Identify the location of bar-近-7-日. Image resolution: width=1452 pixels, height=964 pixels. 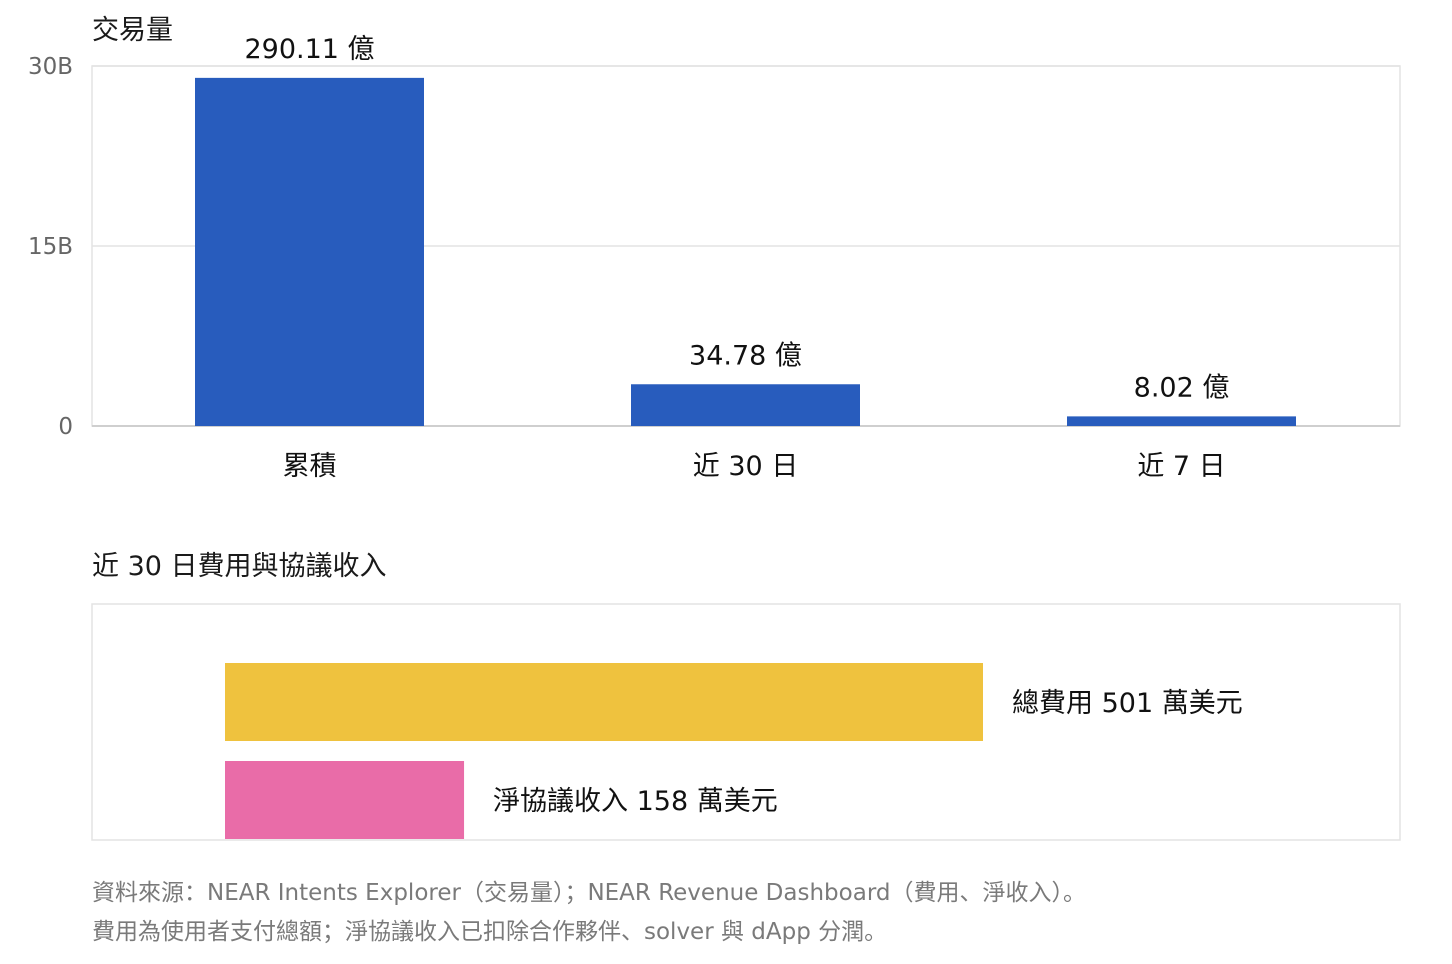
(1181, 421).